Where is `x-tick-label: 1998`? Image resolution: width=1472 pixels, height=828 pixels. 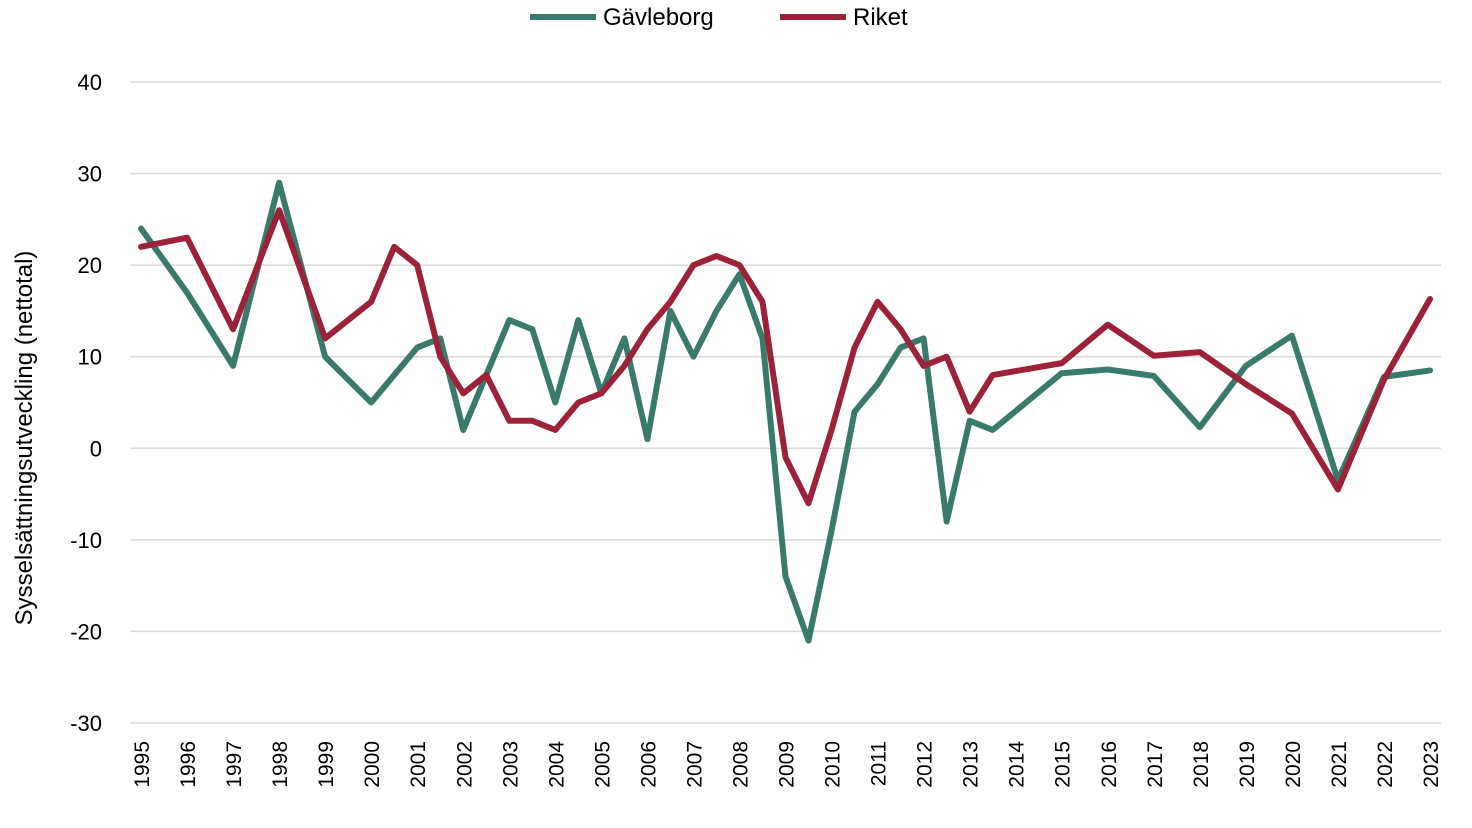 x-tick-label: 1998 is located at coordinates (280, 764).